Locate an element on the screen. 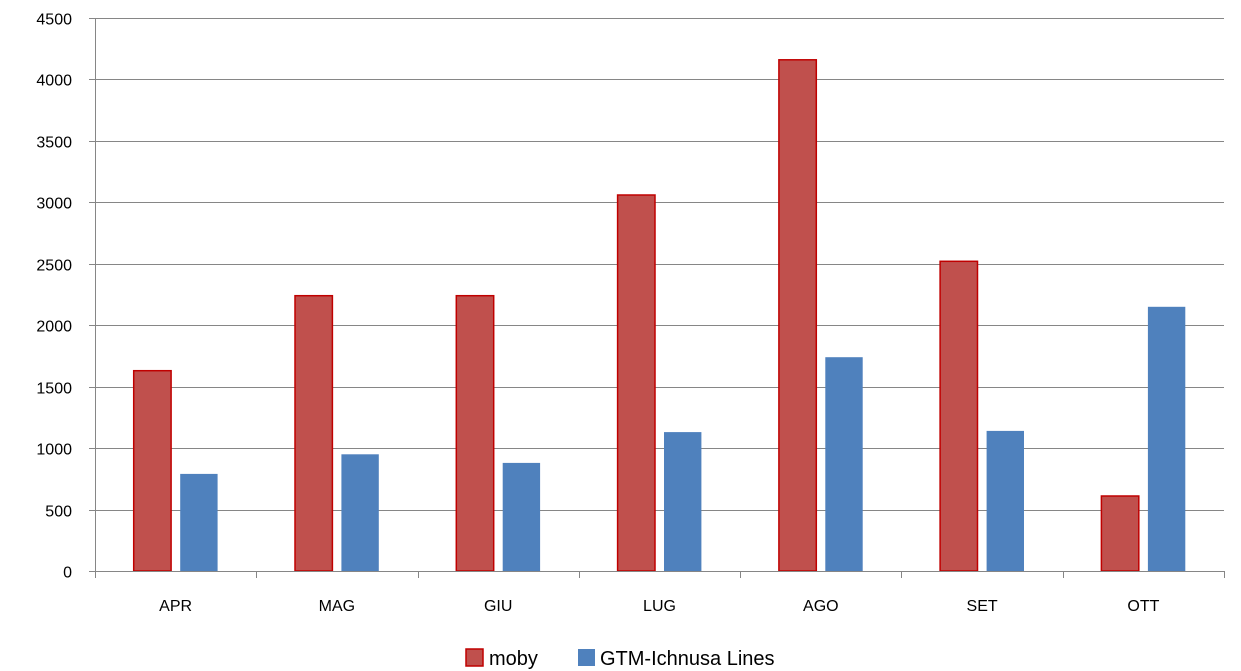  legend-item-gtm-ichnusa-lines: GTM-Ichnusa Lines is located at coordinates (676, 659).